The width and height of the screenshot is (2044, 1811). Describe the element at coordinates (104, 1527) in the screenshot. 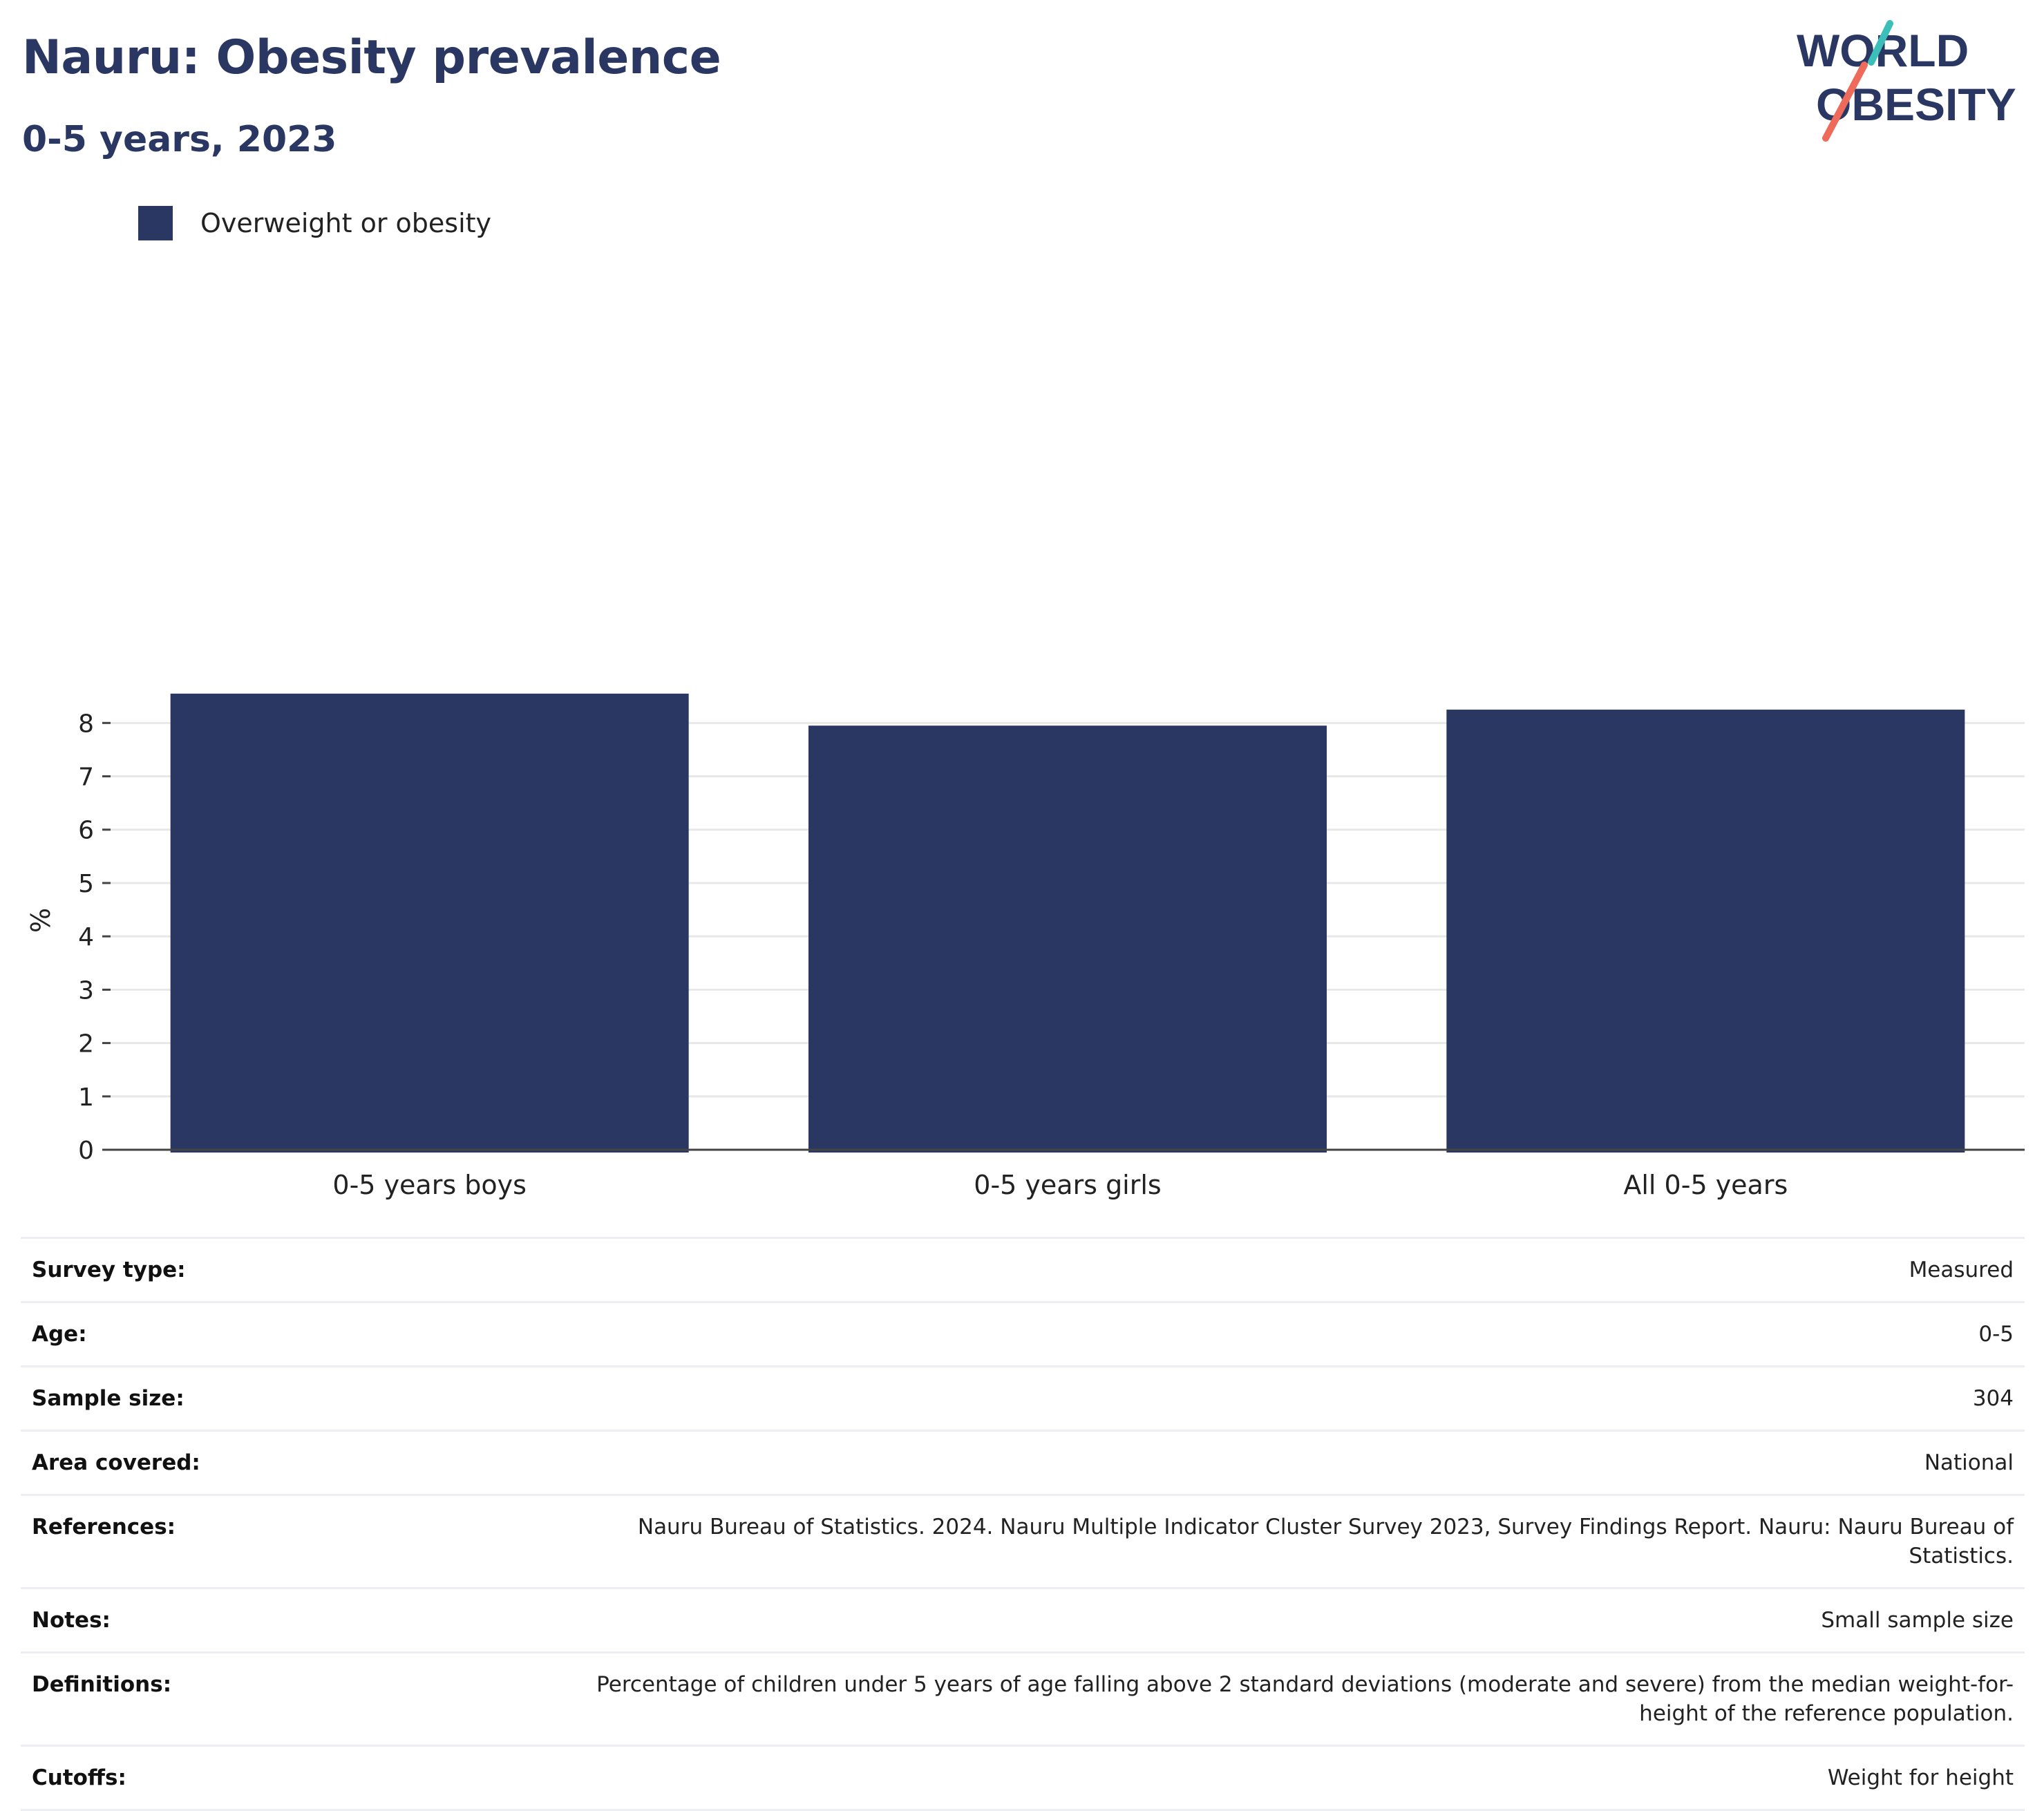

I see `info-key: References:` at that location.